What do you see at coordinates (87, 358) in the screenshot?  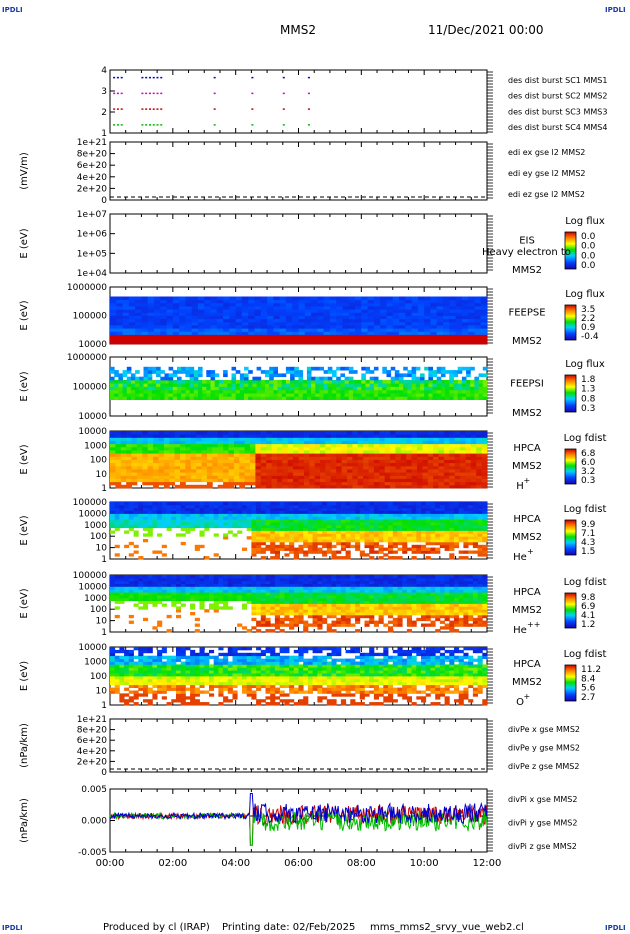 I see `y-tick-label: 1000000` at bounding box center [87, 358].